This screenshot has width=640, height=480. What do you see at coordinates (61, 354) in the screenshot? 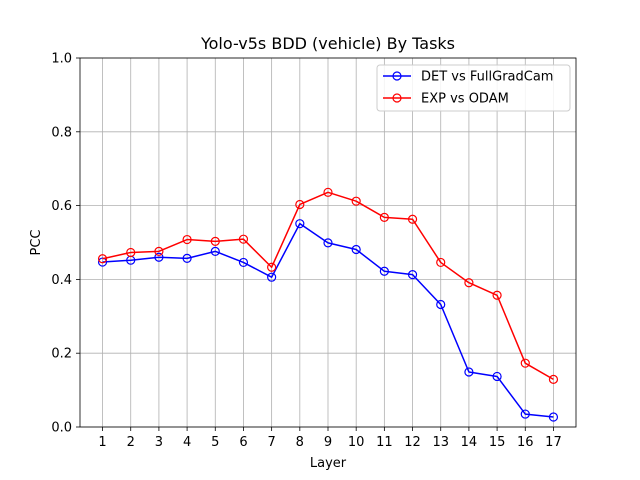
I see `y-tick-label: 0.2` at bounding box center [61, 354].